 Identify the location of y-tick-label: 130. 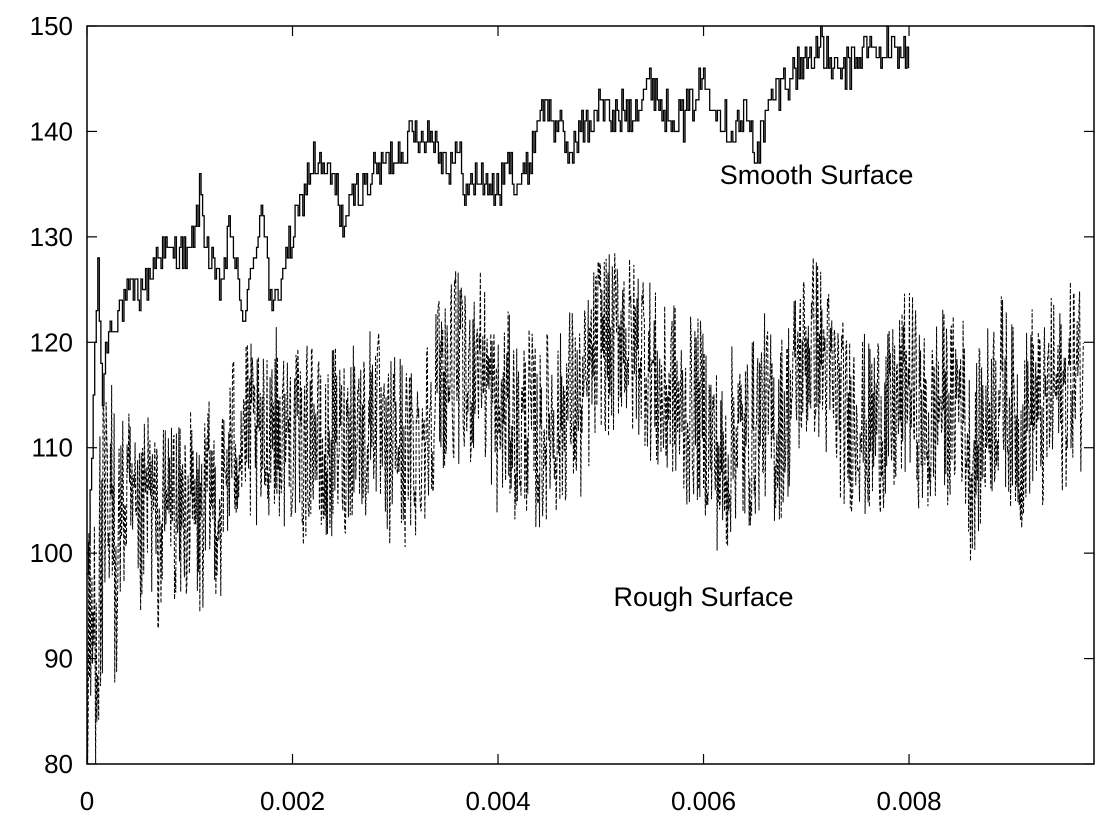
(51, 237).